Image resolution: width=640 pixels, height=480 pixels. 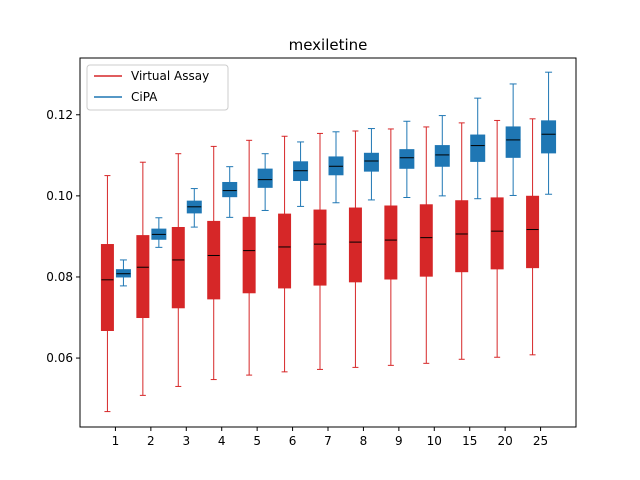 What do you see at coordinates (59, 277) in the screenshot?
I see `y-tick-label: 0.08` at bounding box center [59, 277].